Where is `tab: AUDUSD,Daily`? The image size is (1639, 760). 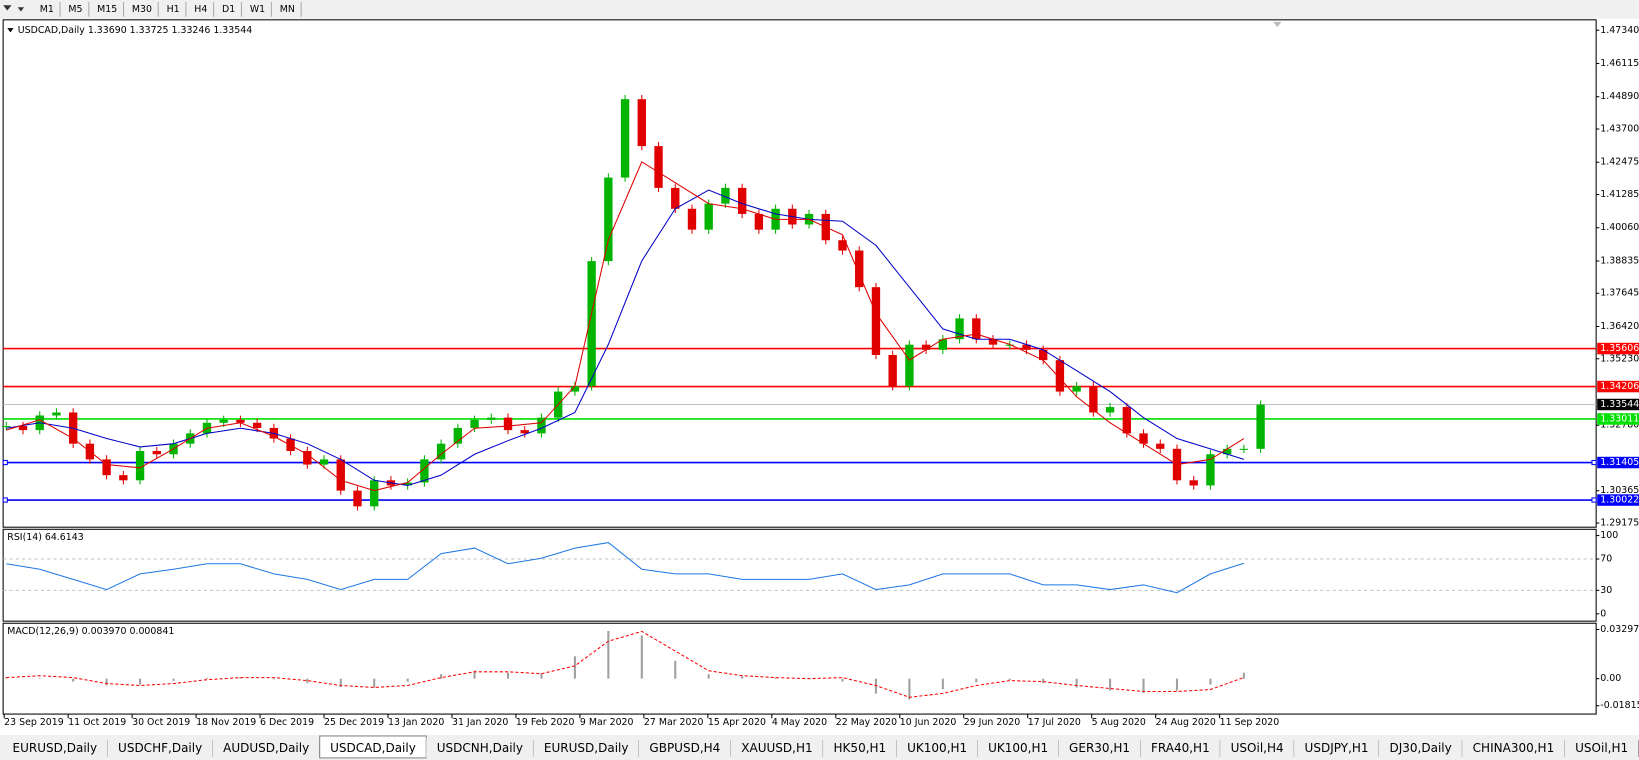
tab: AUDUSD,Daily is located at coordinates (266, 748).